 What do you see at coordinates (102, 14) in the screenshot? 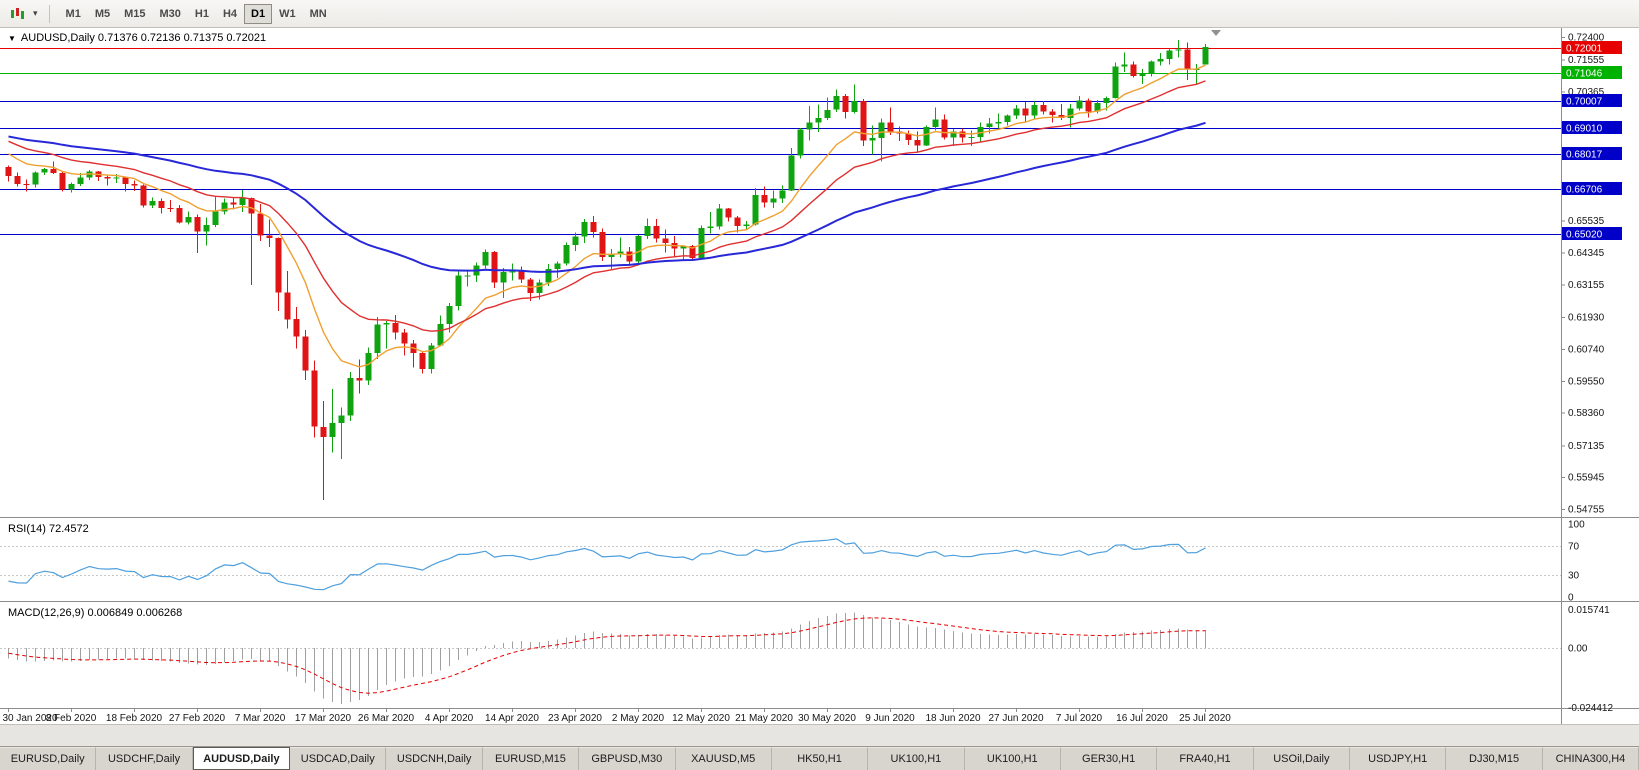
I see `timeframe-button-m5: M5` at bounding box center [102, 14].